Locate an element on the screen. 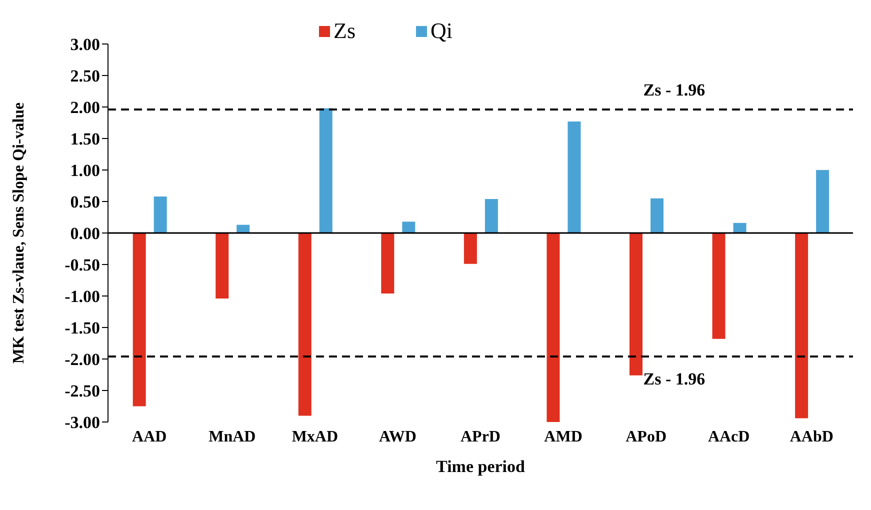  x-tick-label: APrD is located at coordinates (480, 437).